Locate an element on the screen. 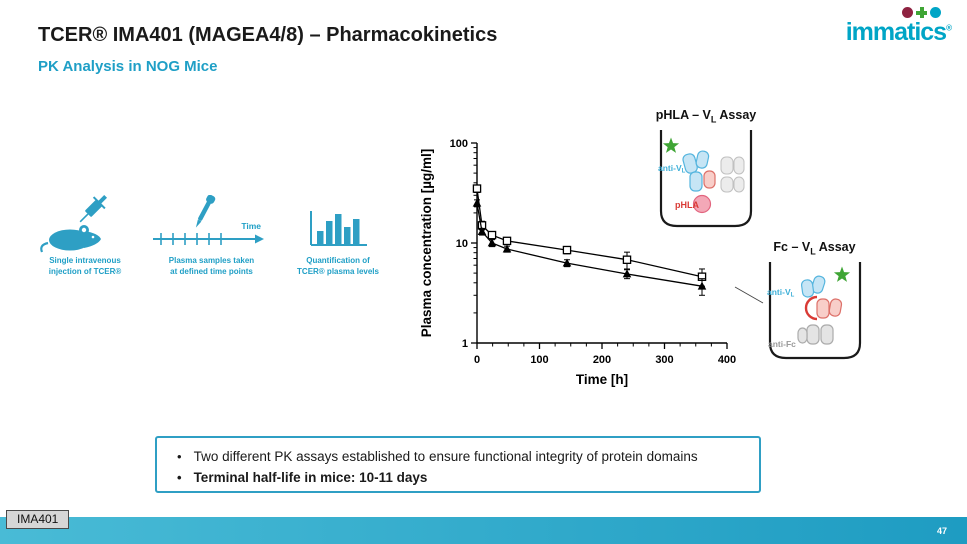 The image size is (967, 544). fc-assay-well-icon: anti-VL anti-Fc is located at coordinates (814, 310).